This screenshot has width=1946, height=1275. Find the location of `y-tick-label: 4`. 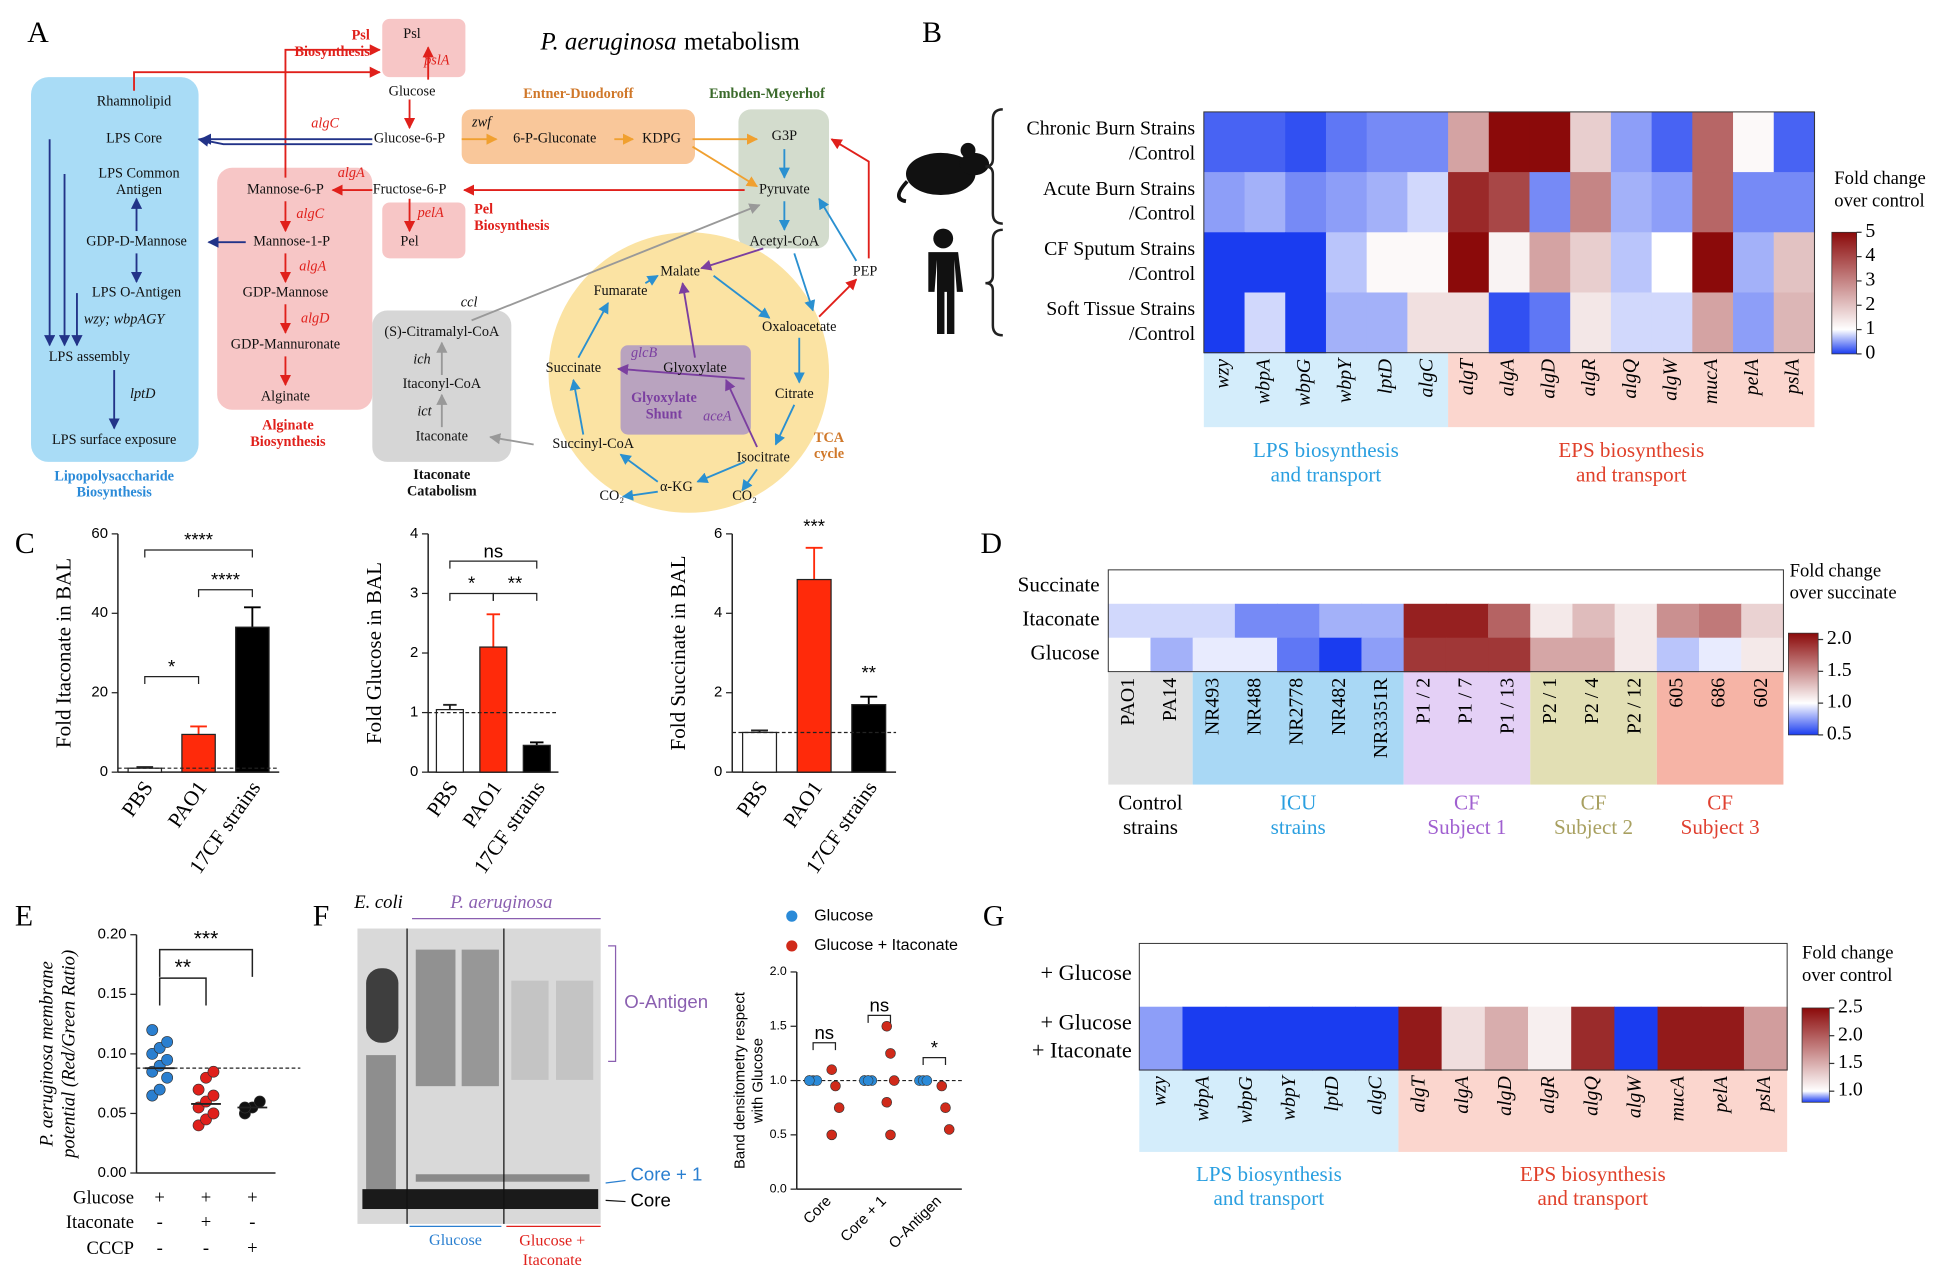

y-tick-label: 4 is located at coordinates (414, 534).